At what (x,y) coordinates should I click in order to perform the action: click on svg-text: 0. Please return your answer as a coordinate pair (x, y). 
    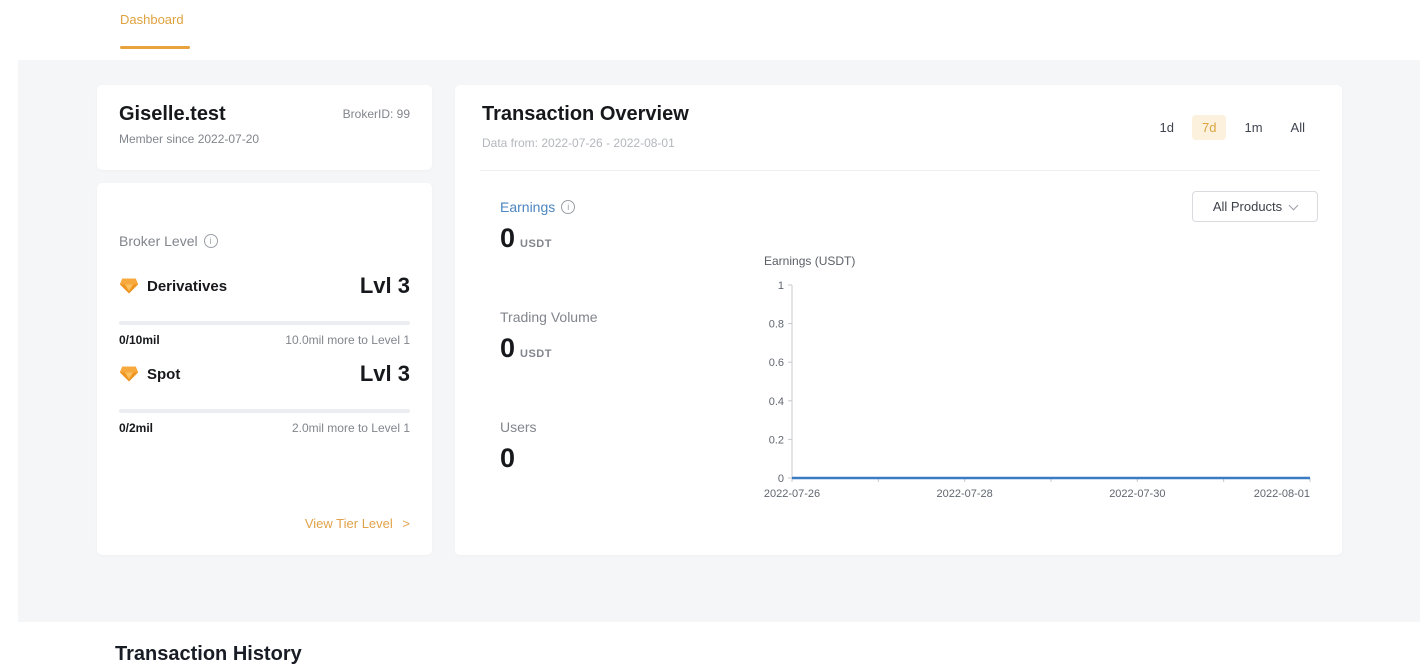
    Looking at the image, I should click on (781, 479).